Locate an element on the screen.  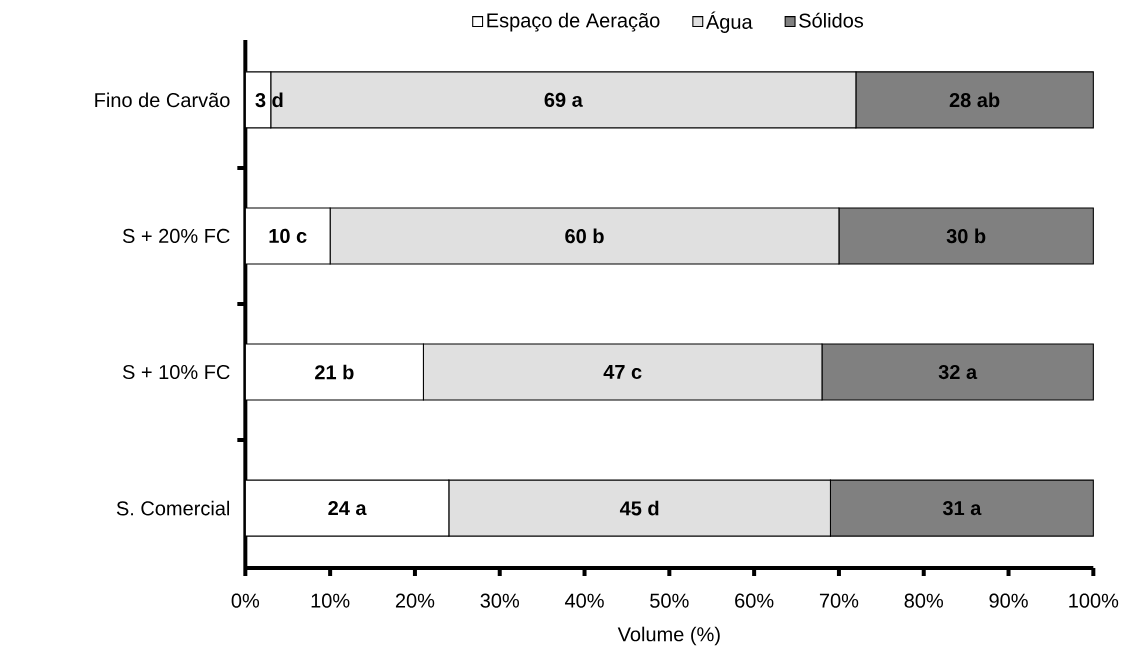
legend-label: Espaço de Aeração is located at coordinates (573, 22).